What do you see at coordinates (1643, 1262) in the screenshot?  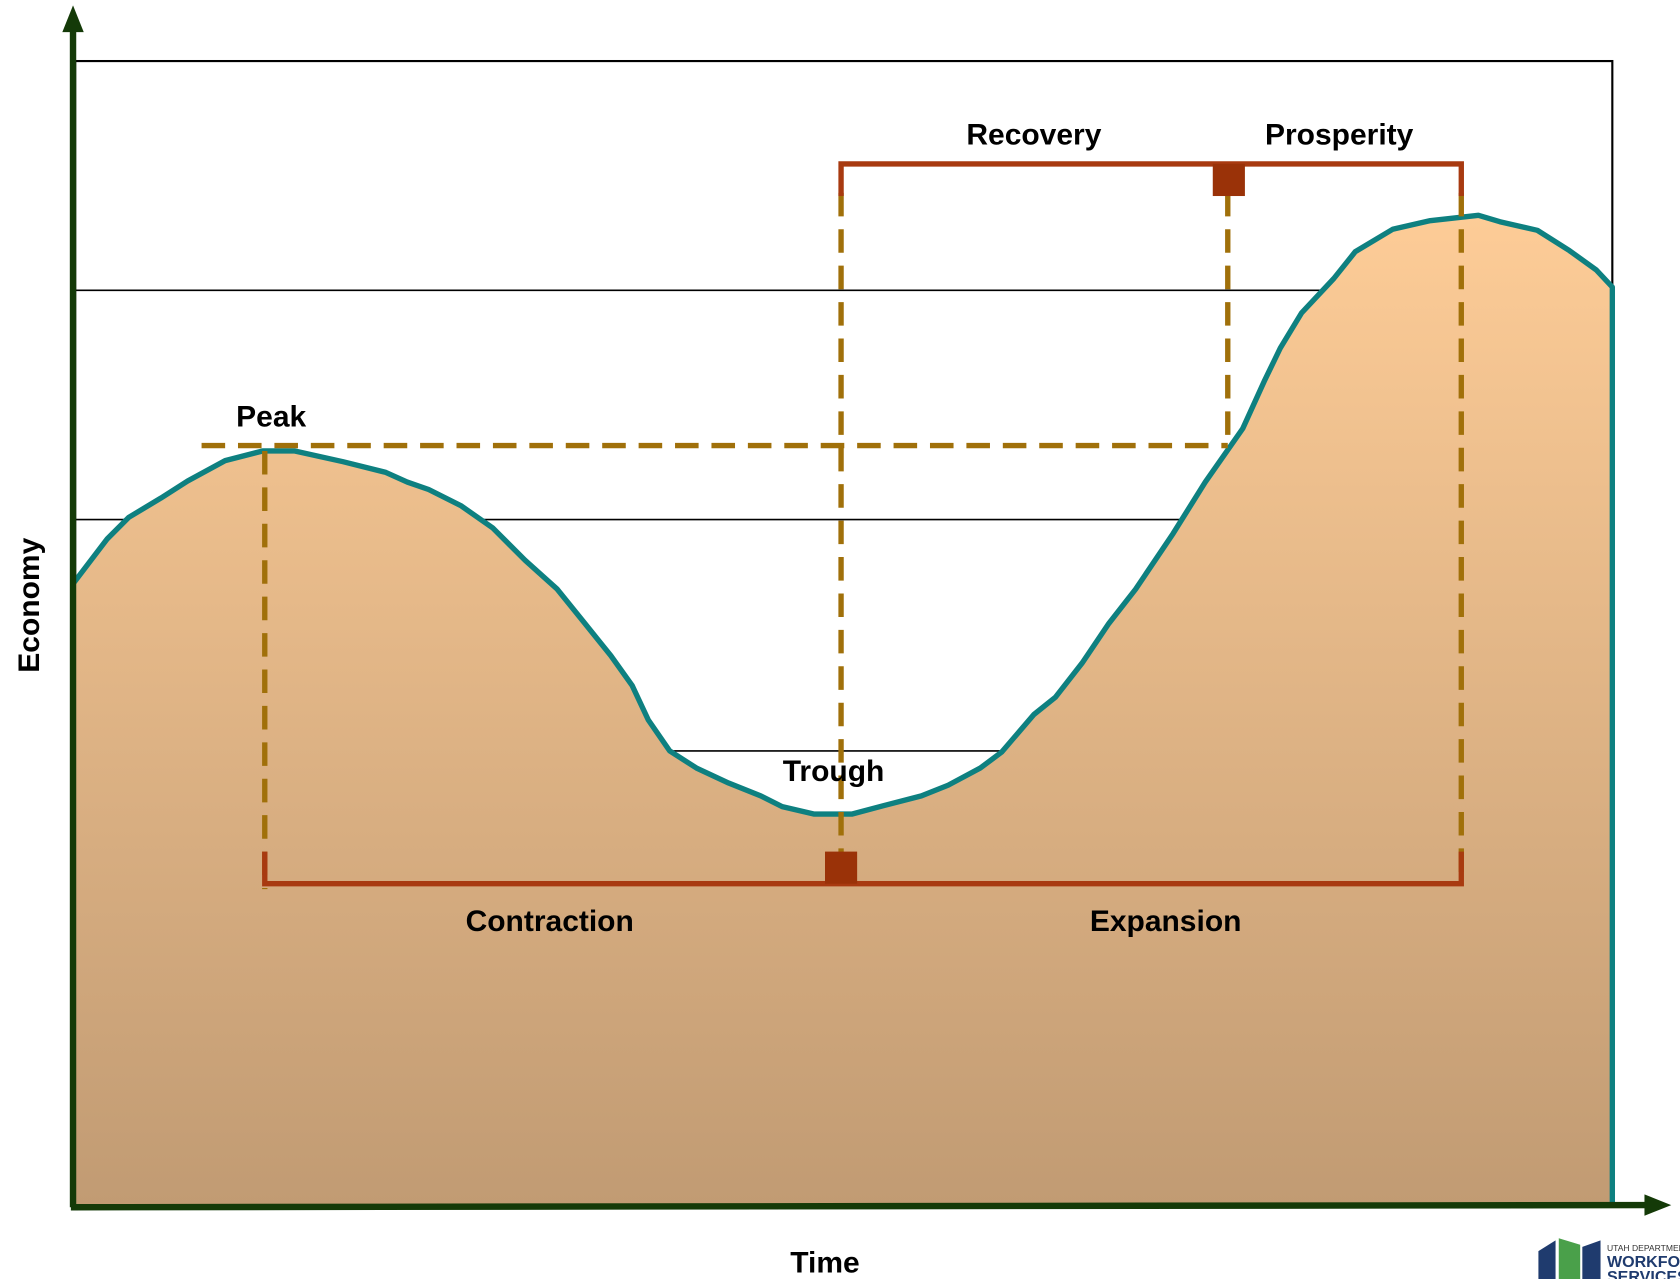 I see `logo-text: WORKFORCE` at bounding box center [1643, 1262].